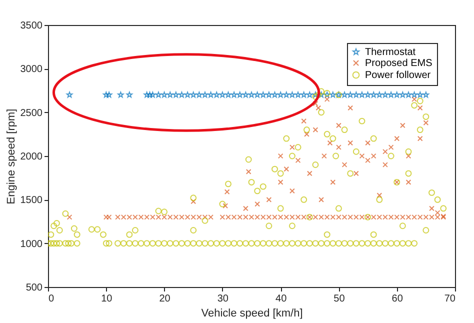  I want to click on y-axis-title: Engine speed [rpm], so click(11, 156).